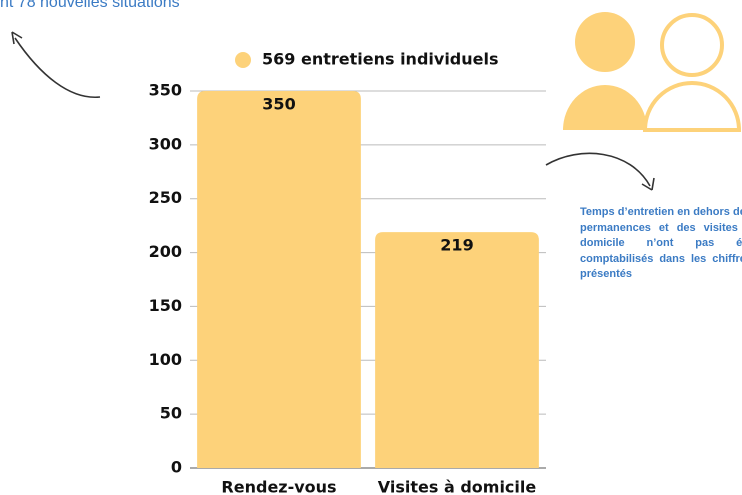 This screenshot has width=742, height=495. I want to click on y-tick-label: 200, so click(165, 251).